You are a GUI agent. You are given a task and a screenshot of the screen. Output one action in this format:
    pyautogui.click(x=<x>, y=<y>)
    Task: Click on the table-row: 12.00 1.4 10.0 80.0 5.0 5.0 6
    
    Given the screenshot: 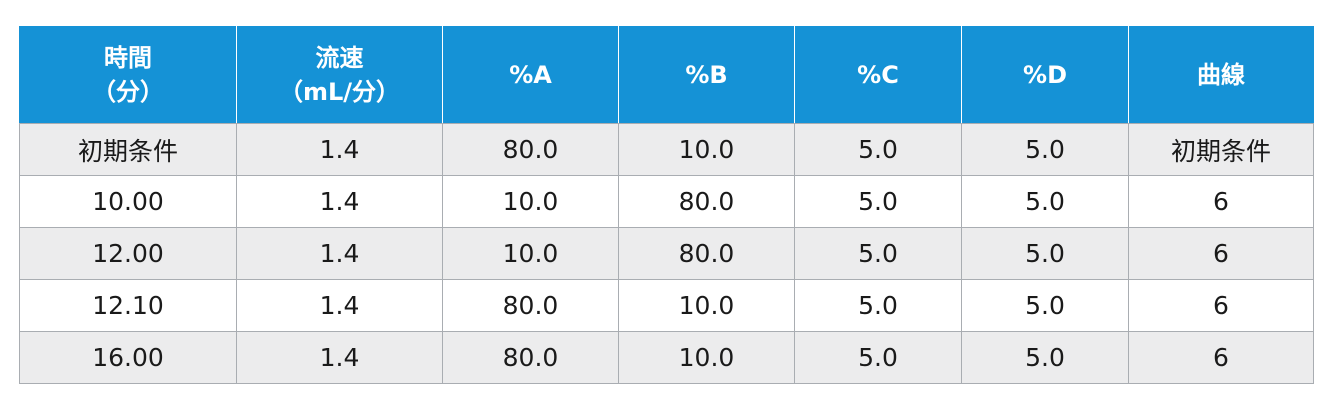 What is the action you would take?
    pyautogui.click(x=666, y=253)
    